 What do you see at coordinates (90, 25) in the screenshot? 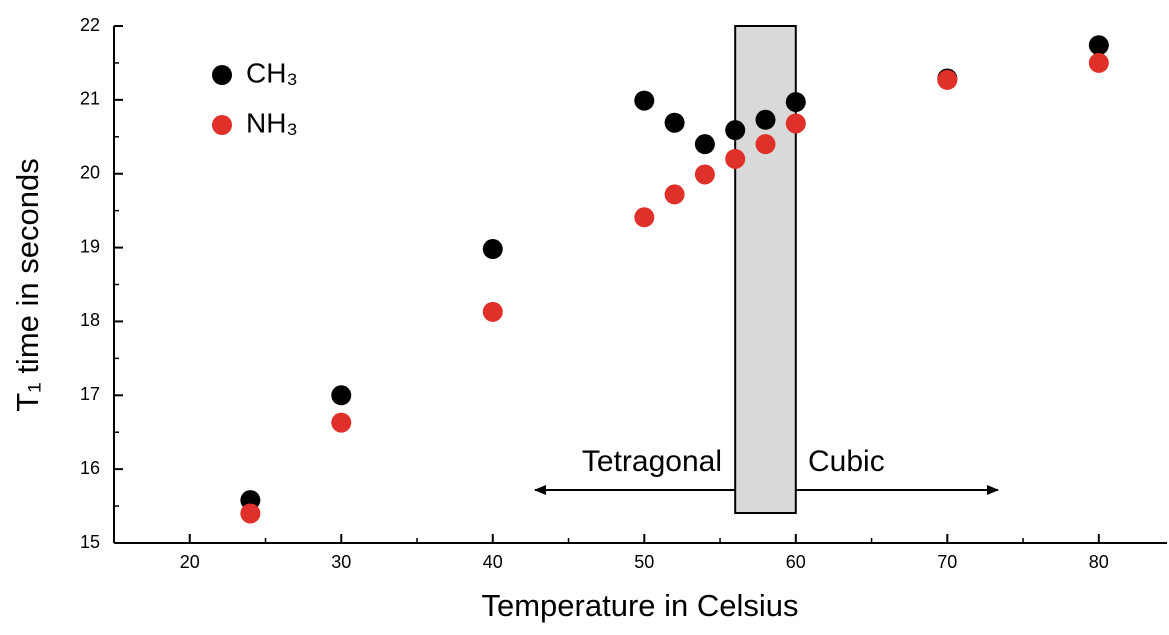
I see `y-tick-label: 22` at bounding box center [90, 25].